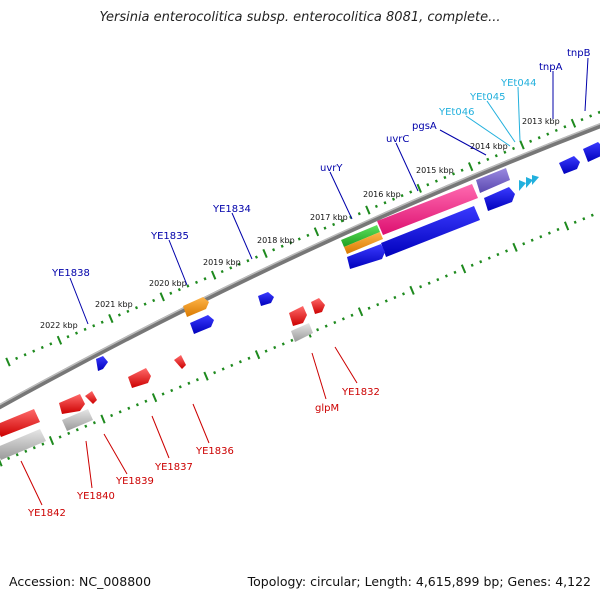 This screenshot has width=600, height=600. Describe the element at coordinates (169, 236) in the screenshot. I see `gene-label: YE1835` at that location.